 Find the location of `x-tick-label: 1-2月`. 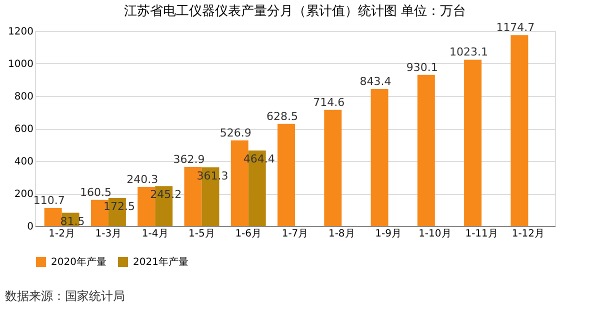

x-tick-label: 1-2月 is located at coordinates (61, 234).